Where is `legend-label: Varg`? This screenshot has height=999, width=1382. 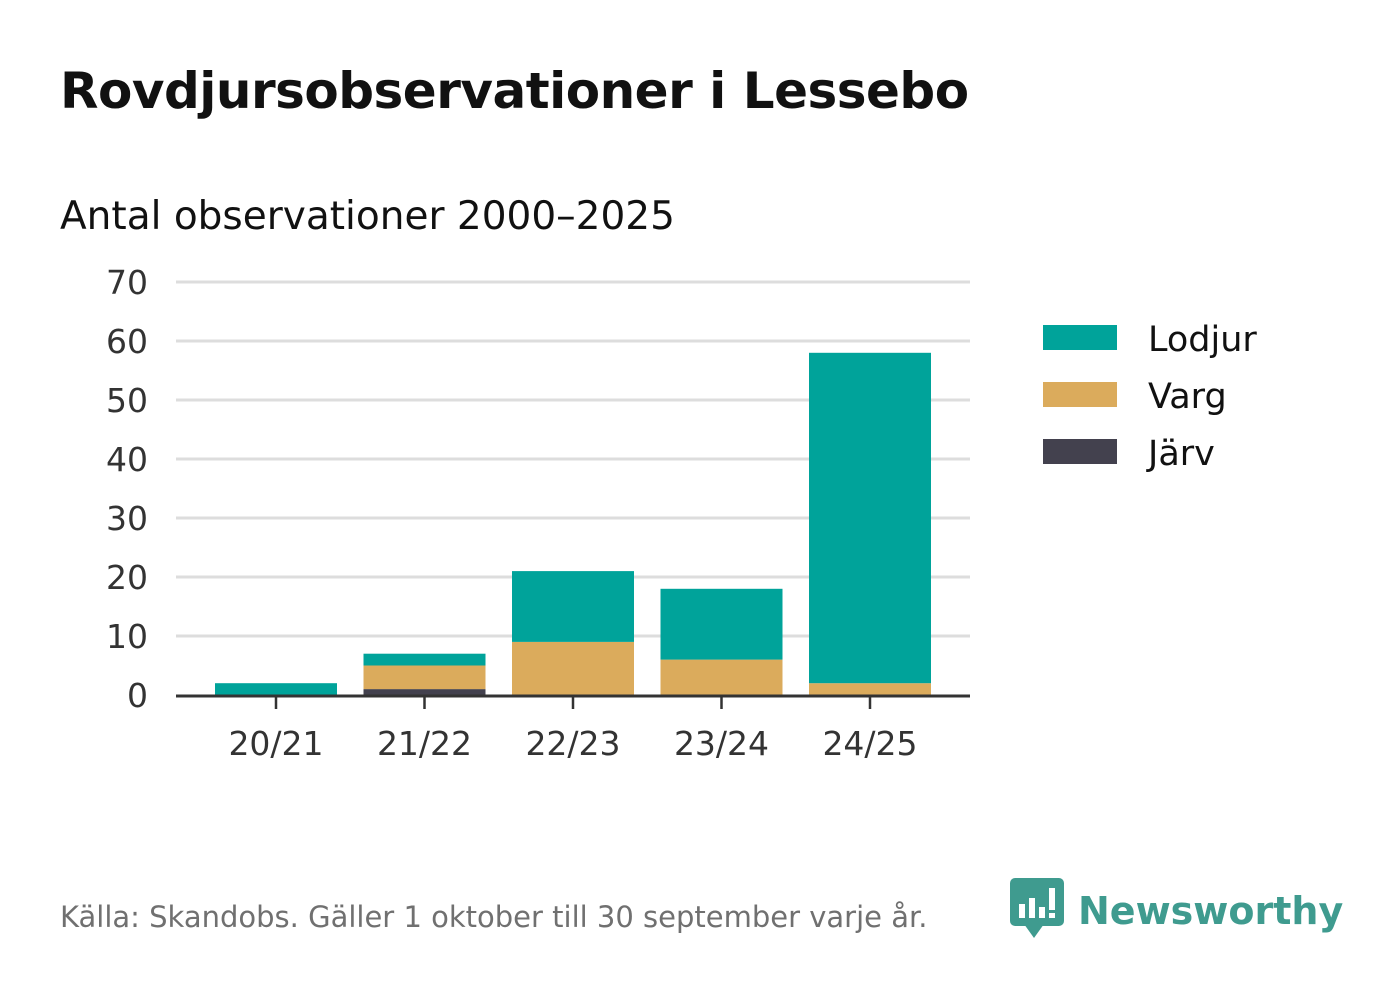
legend-label: Varg is located at coordinates (1187, 397).